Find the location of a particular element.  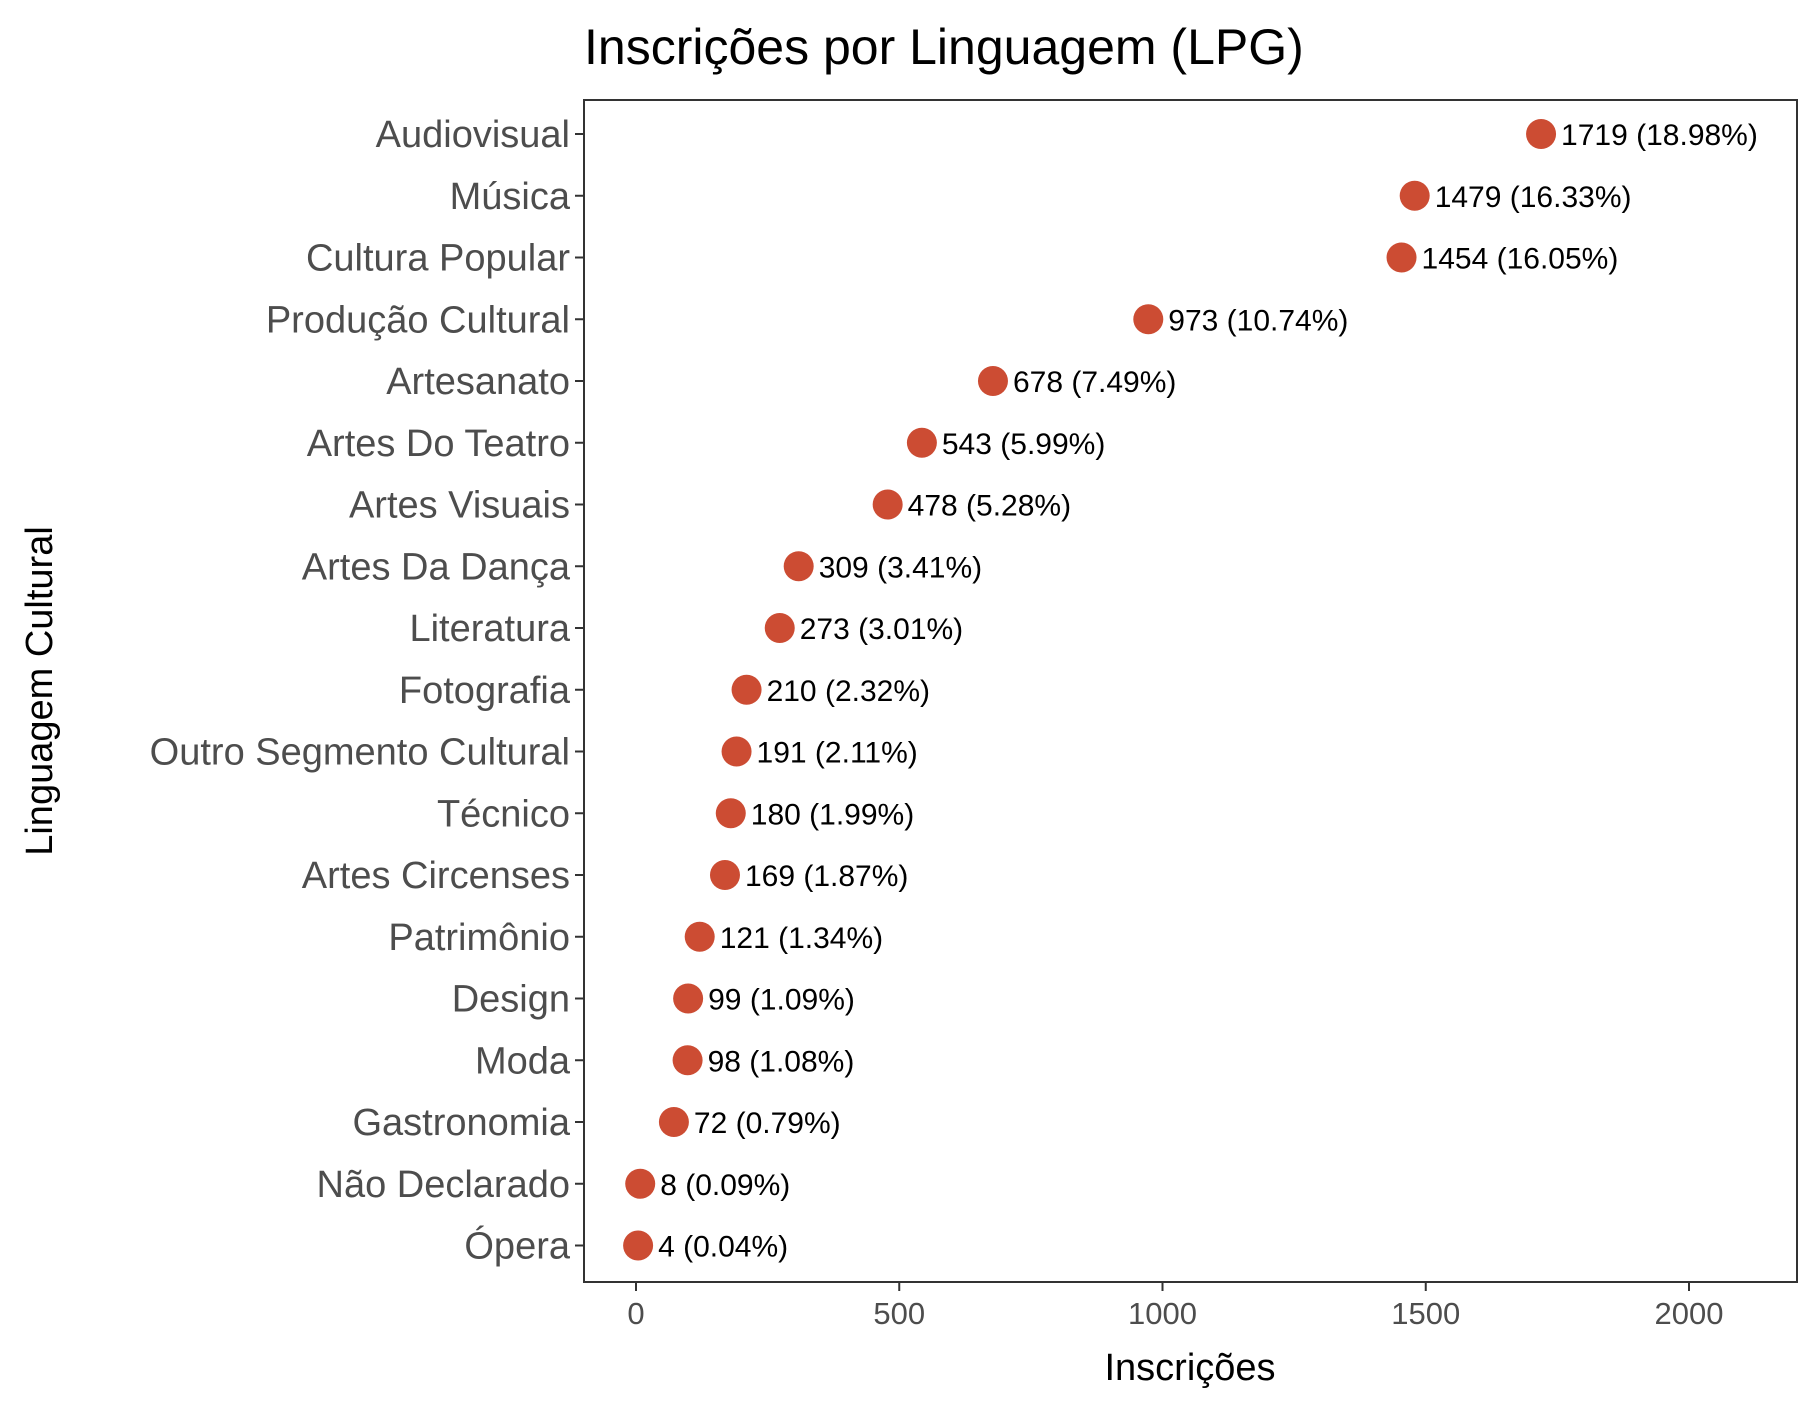

y-tick-label: Artes Circenses is located at coordinates (436, 876).